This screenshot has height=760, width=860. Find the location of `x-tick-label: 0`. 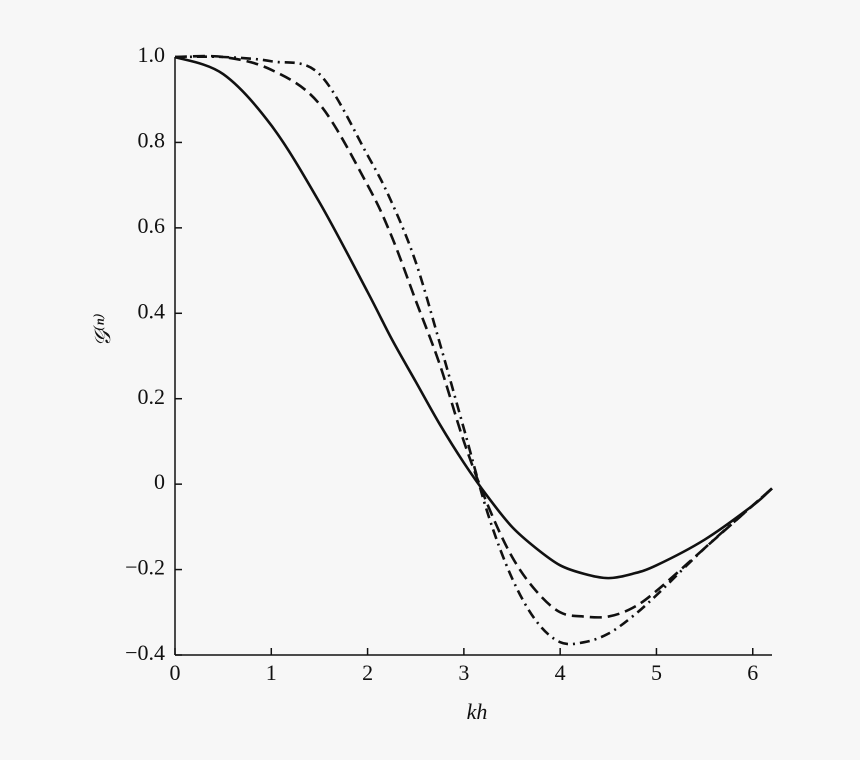

x-tick-label: 0 is located at coordinates (175, 672).